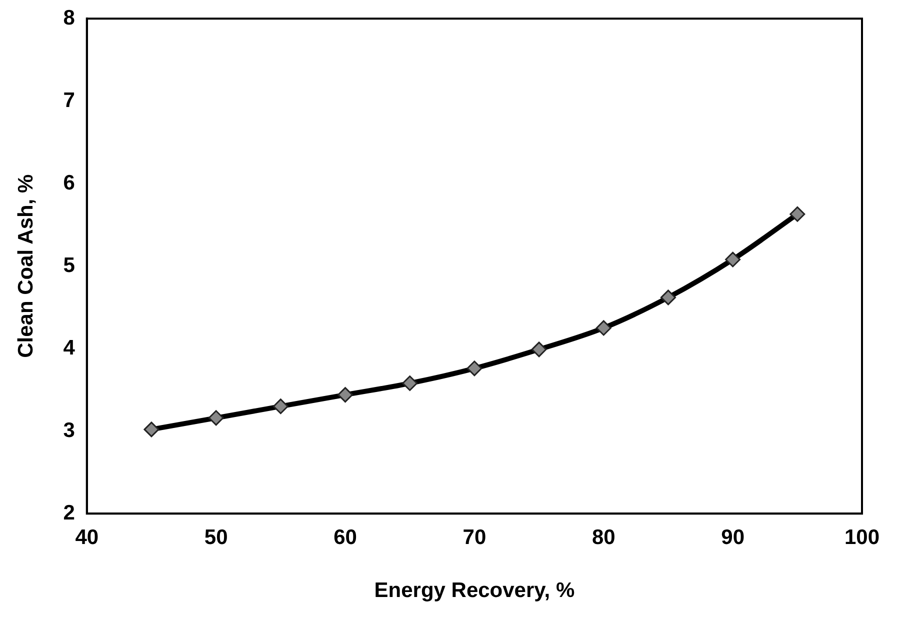 The image size is (898, 618). I want to click on x-tick-label: 40, so click(87, 537).